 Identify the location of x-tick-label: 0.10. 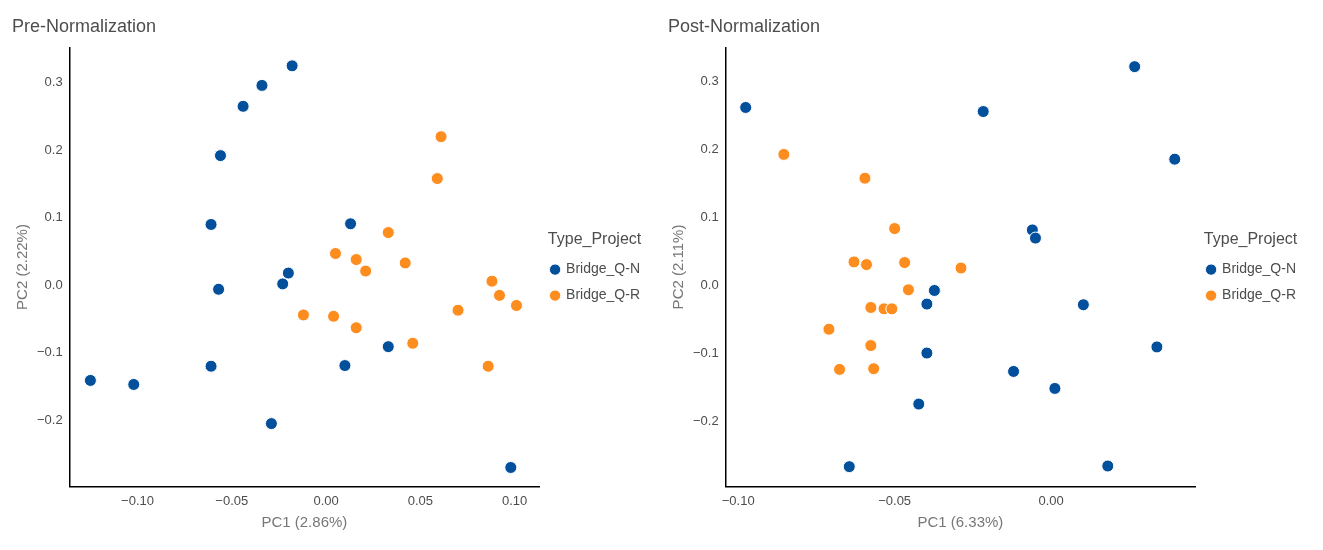
(514, 500).